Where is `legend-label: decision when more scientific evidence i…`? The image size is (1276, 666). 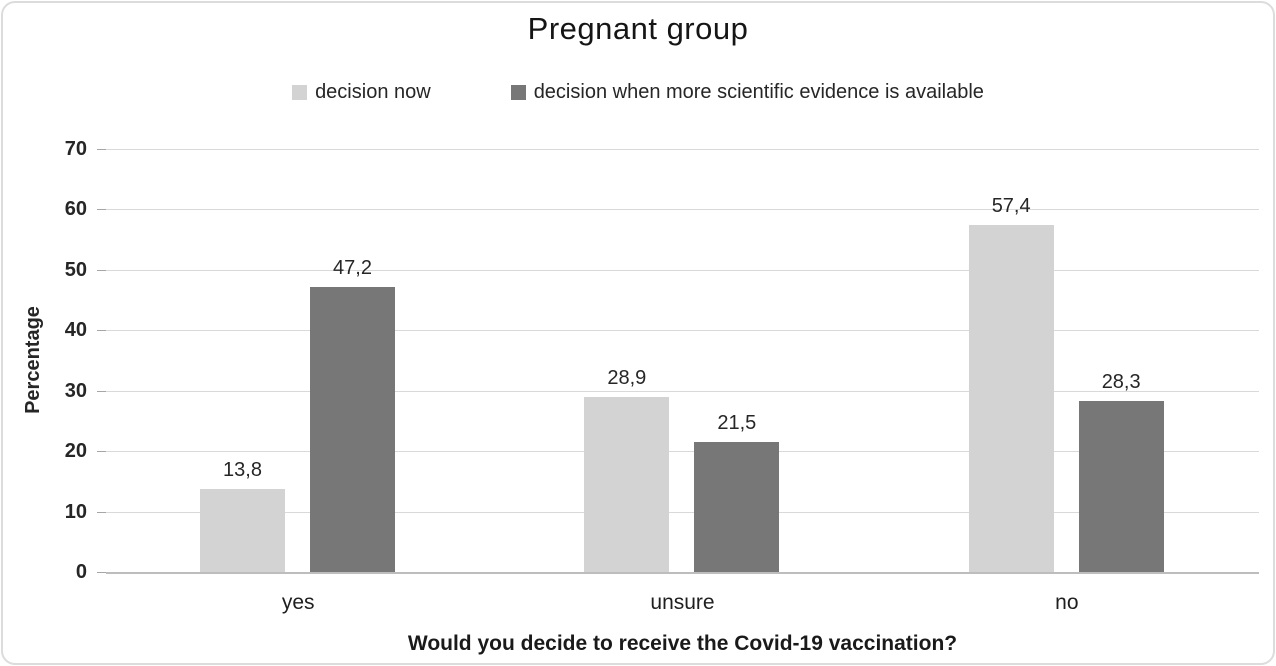 legend-label: decision when more scientific evidence i… is located at coordinates (758, 92).